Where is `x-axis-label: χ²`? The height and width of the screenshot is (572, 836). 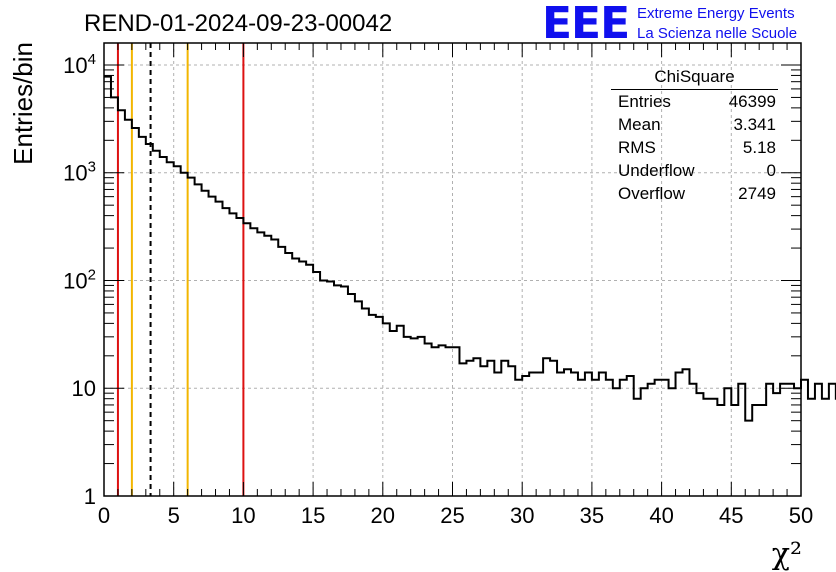
x-axis-label: χ² is located at coordinates (787, 554).